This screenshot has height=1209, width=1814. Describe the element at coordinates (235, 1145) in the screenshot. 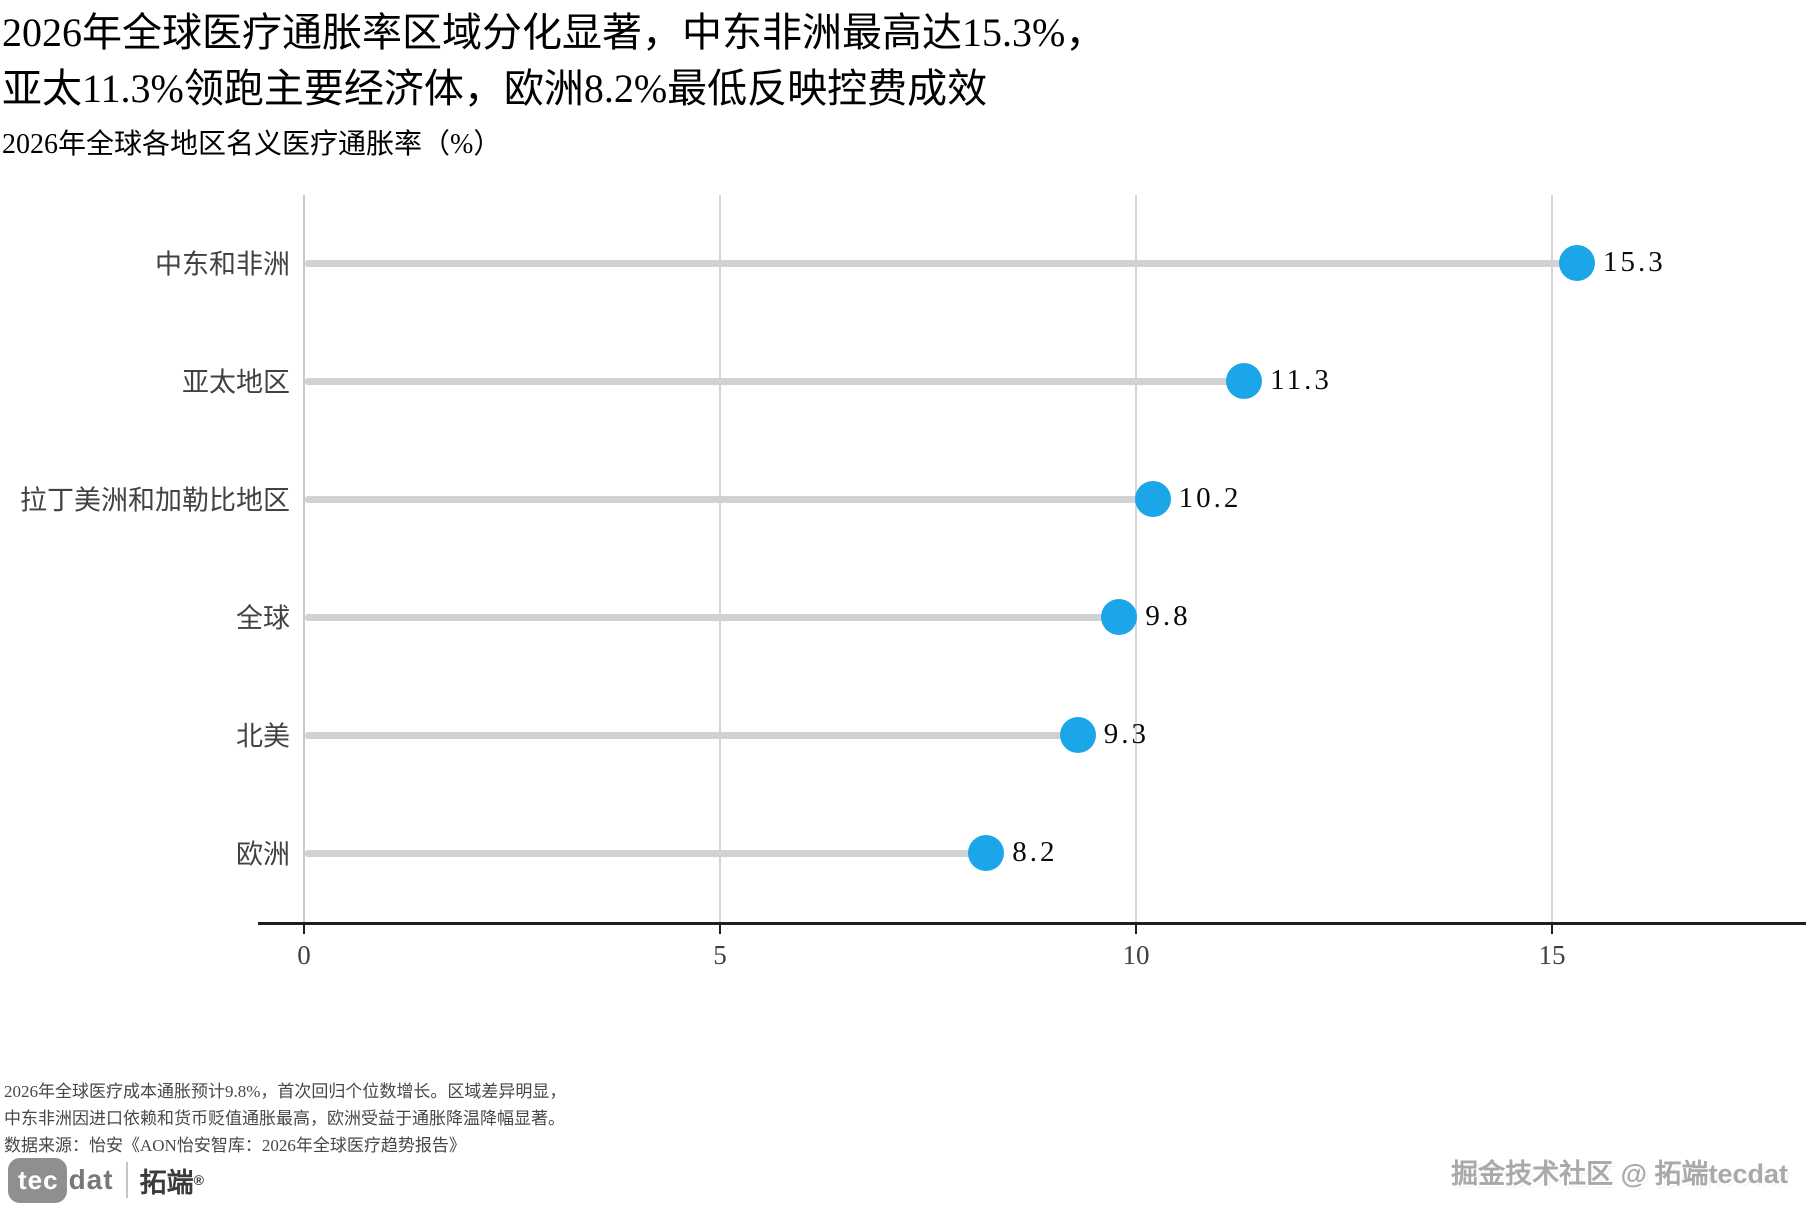

I see `data-source: 数据来源：怡安《AON怡安智库：2026年全球医疗趋势报告》` at that location.